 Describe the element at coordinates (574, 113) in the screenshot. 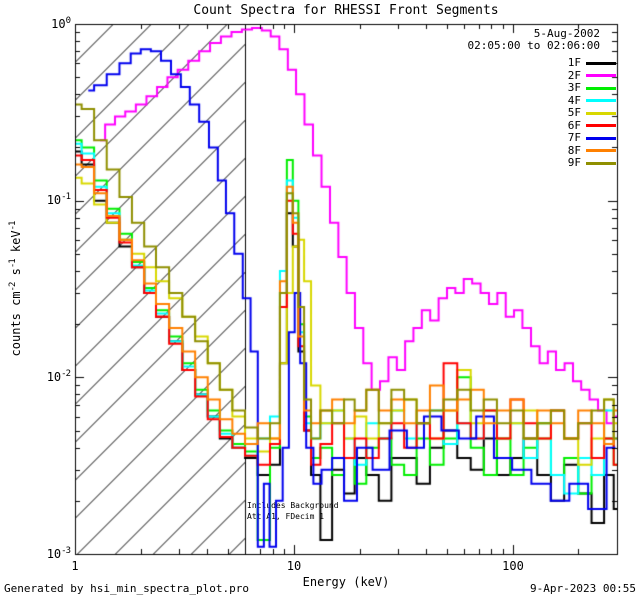

I see `legend-label: 5F` at that location.